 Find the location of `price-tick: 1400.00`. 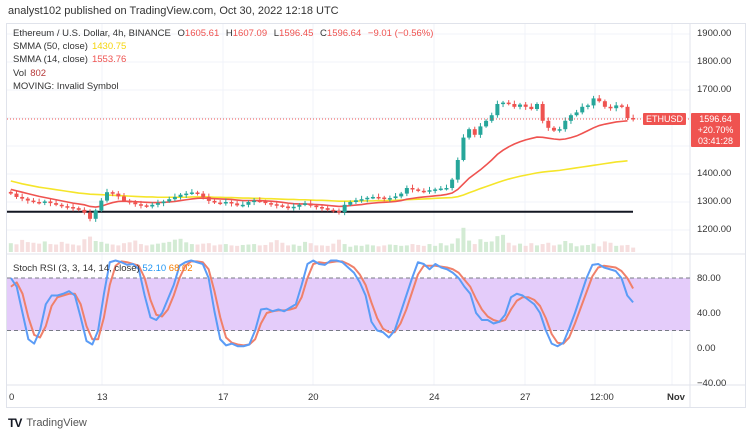

price-tick: 1400.00 is located at coordinates (714, 173).